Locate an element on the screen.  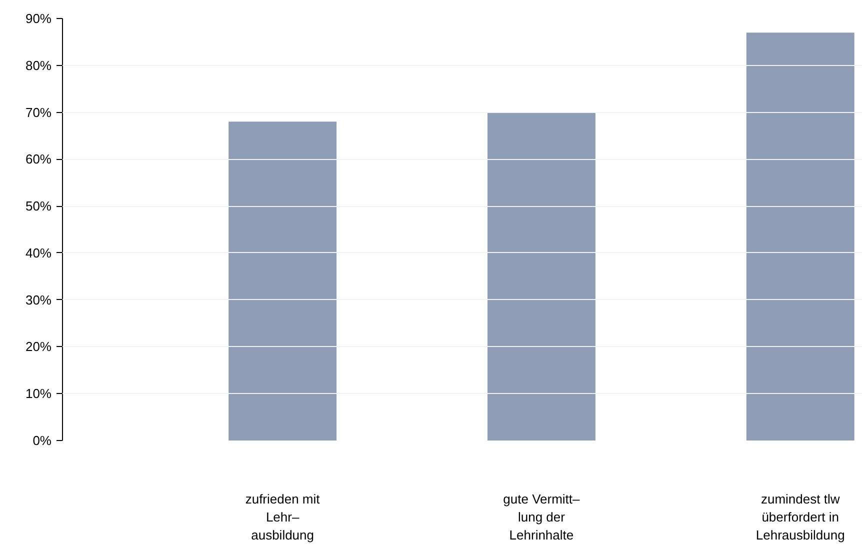
y-tick-label: 0% is located at coordinates (42, 440).